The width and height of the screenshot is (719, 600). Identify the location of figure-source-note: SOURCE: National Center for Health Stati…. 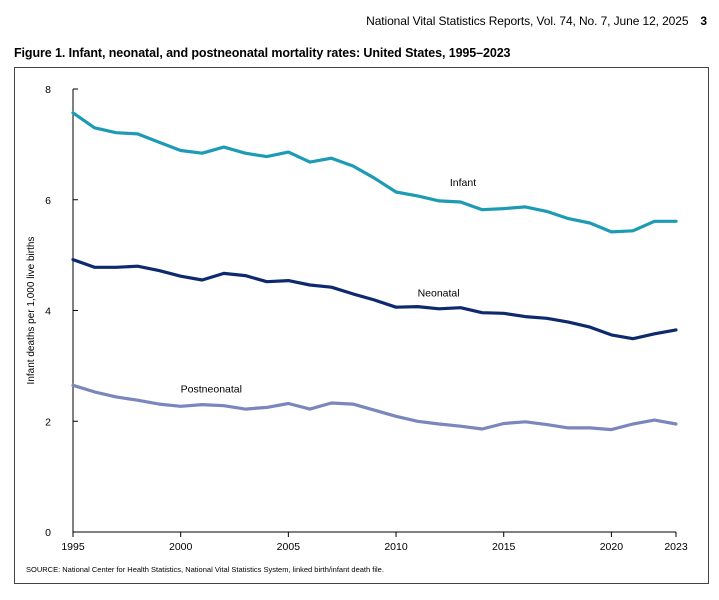
(205, 569).